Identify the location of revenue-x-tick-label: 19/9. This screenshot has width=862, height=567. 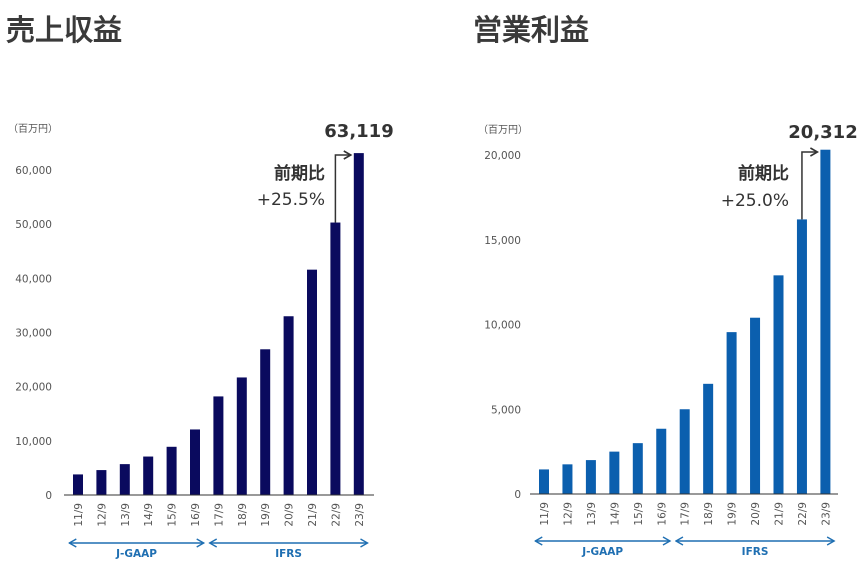
(266, 515).